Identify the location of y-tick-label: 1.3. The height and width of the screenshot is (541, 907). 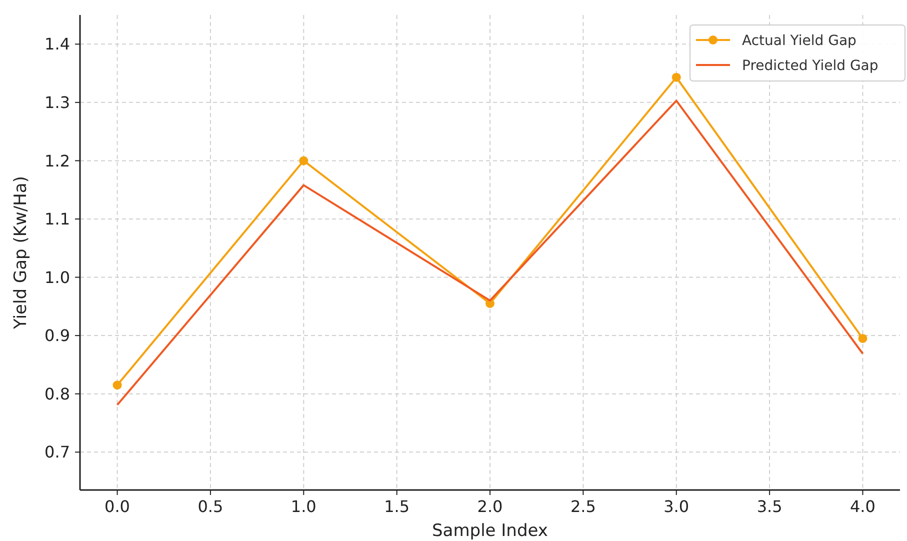
(57, 102).